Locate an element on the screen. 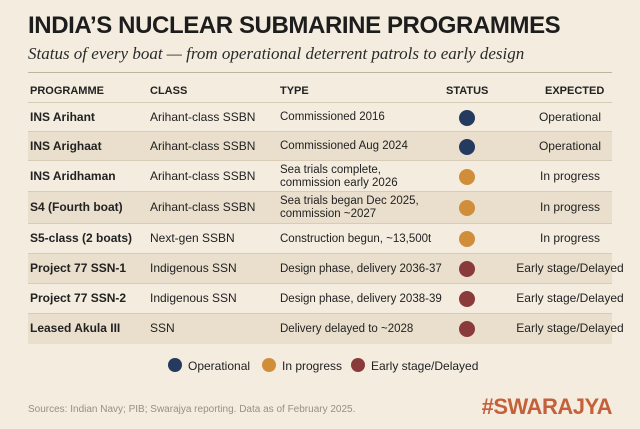 This screenshot has width=640, height=429. programme-cell: INS Aridhaman is located at coordinates (73, 175).